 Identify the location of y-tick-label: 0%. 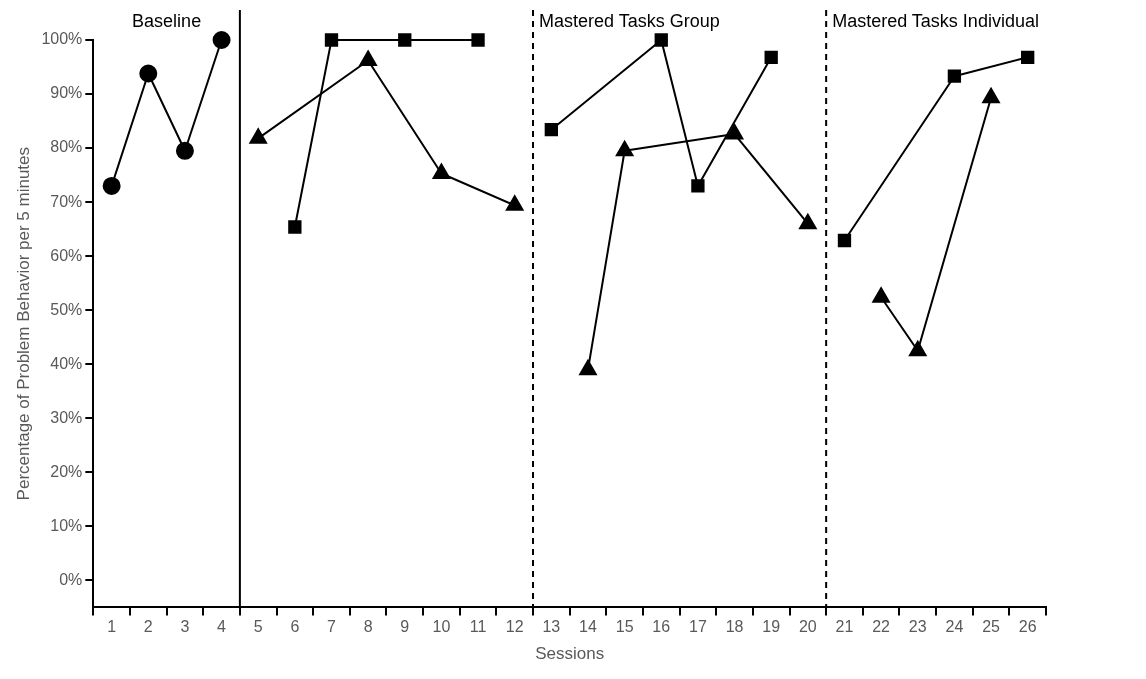
(71, 579).